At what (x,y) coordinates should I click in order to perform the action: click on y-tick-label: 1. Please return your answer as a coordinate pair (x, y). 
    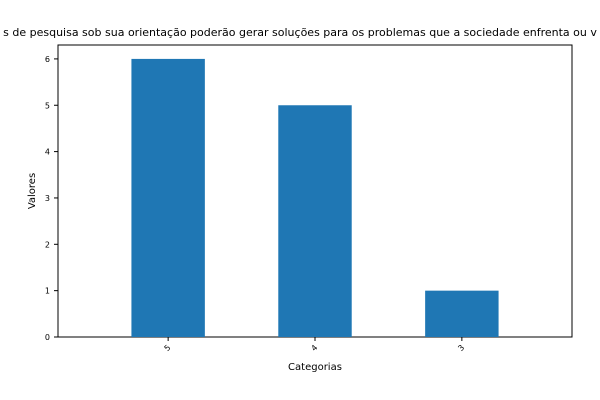
    Looking at the image, I should click on (47, 291).